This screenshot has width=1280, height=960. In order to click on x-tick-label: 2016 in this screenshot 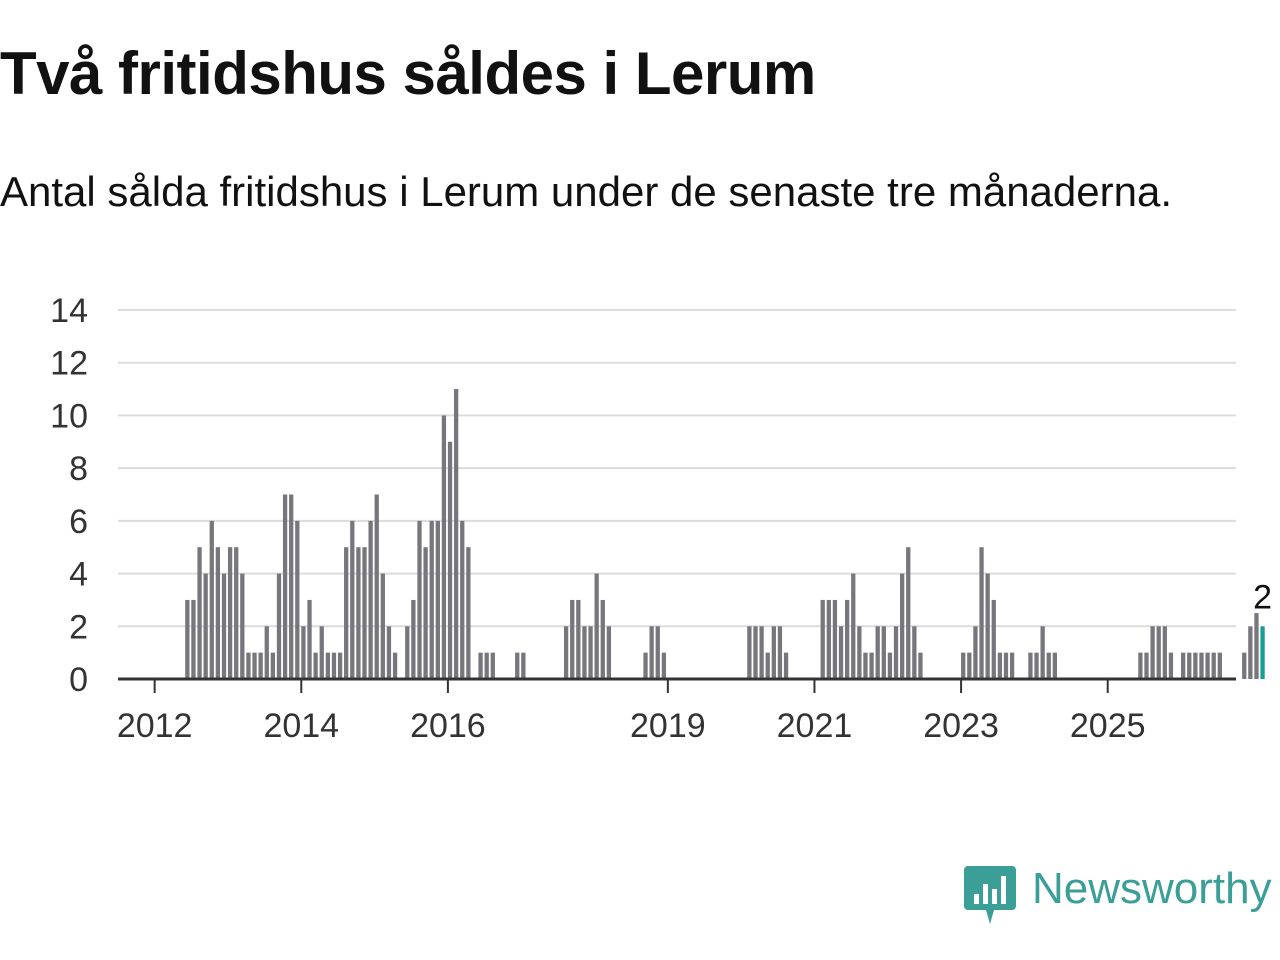, I will do `click(448, 726)`.